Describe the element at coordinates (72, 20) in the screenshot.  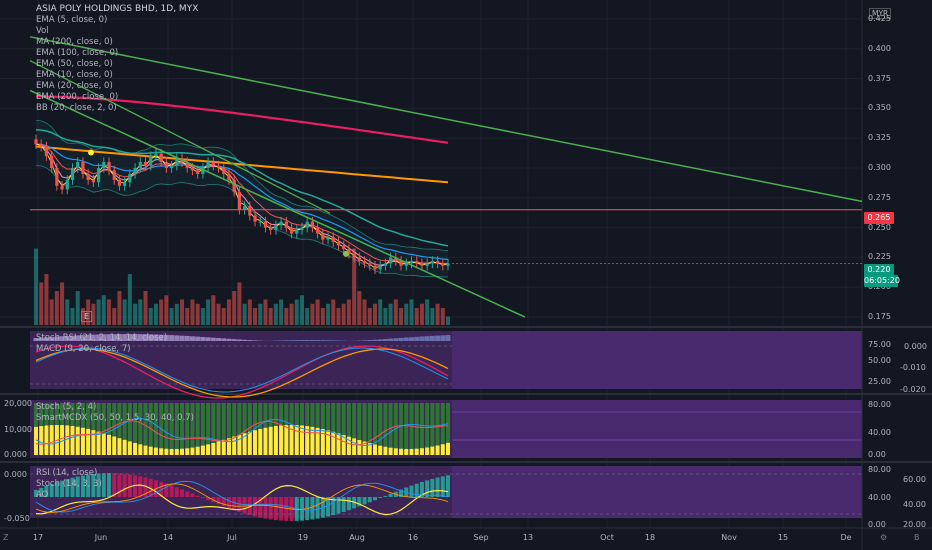
I see `legend-ema5: EMA (5, close, 0)` at that location.